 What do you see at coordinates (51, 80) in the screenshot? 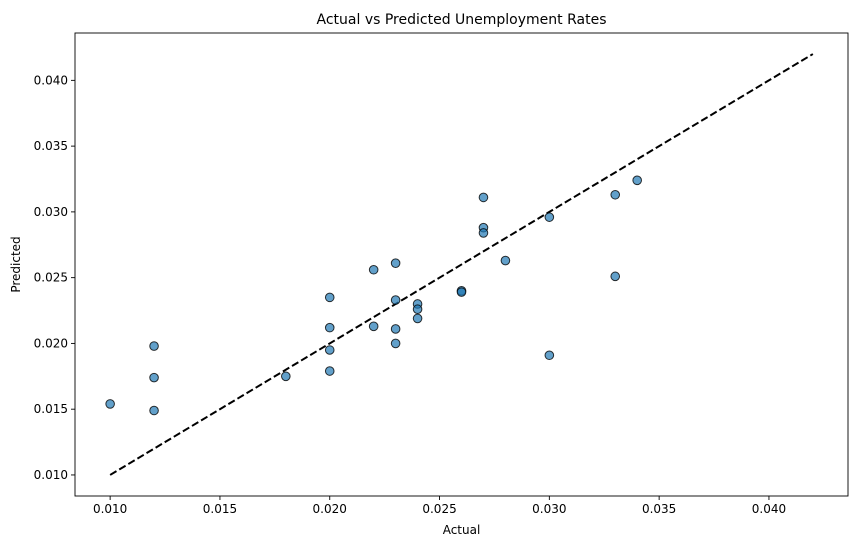
I see `y-tick-label: 0.040` at bounding box center [51, 80].